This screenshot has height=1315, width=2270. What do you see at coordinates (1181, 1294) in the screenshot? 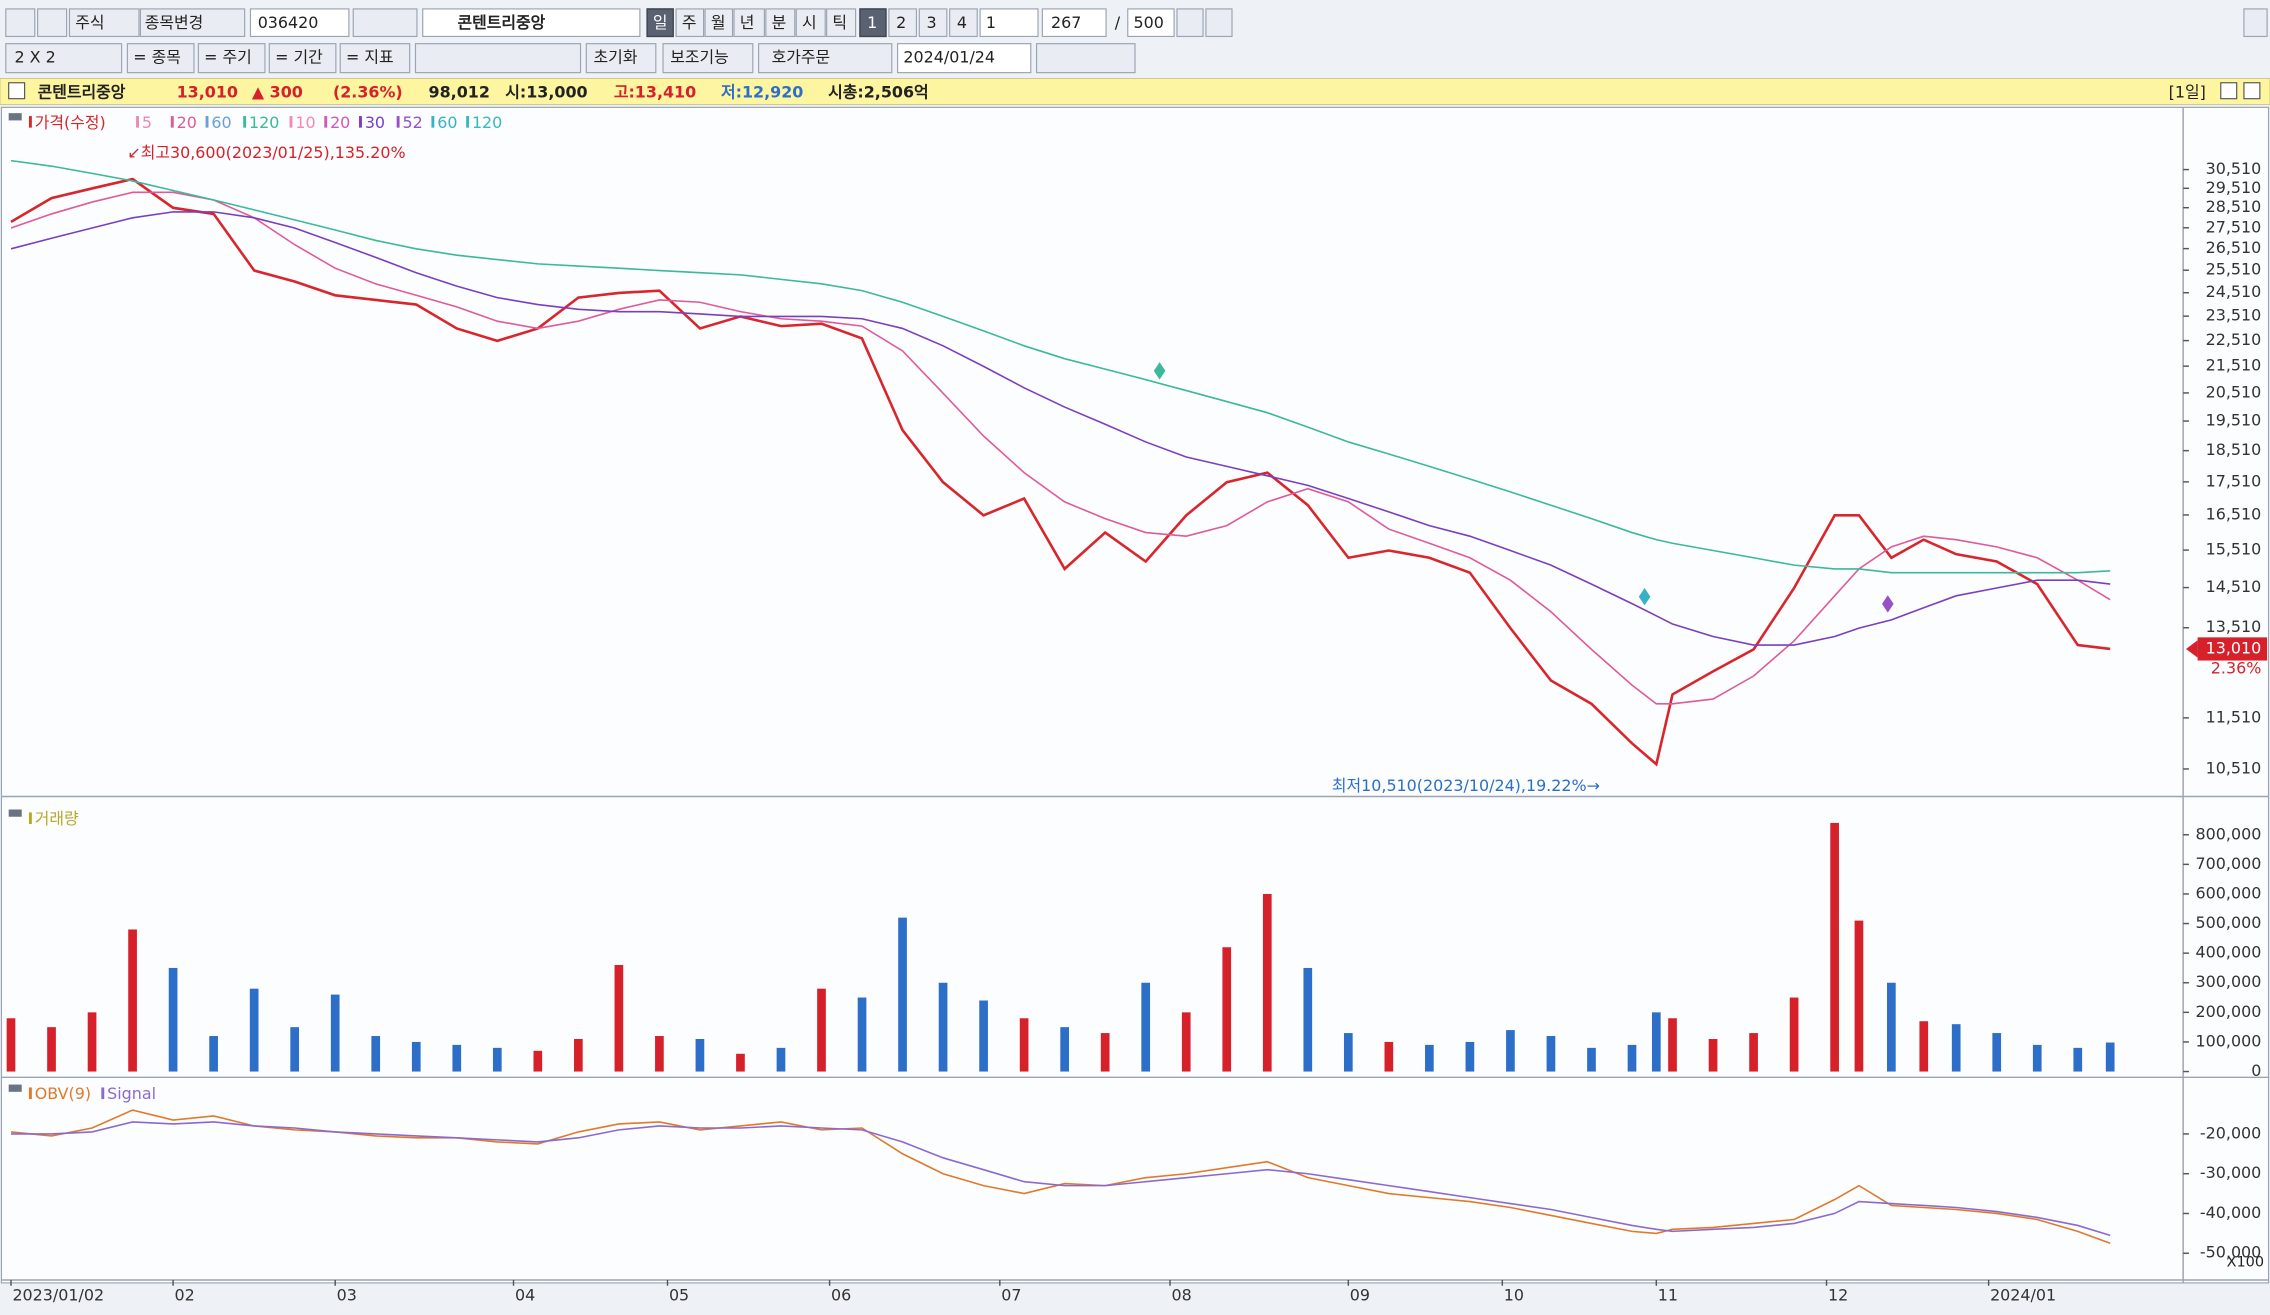
I see `x-tick-label: 08` at bounding box center [1181, 1294].